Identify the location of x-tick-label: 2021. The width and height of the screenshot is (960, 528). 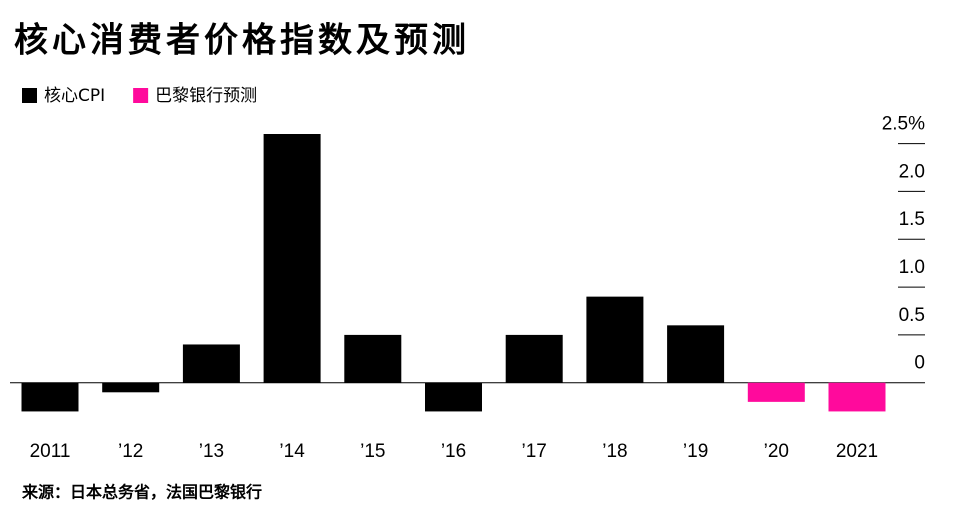
(857, 451).